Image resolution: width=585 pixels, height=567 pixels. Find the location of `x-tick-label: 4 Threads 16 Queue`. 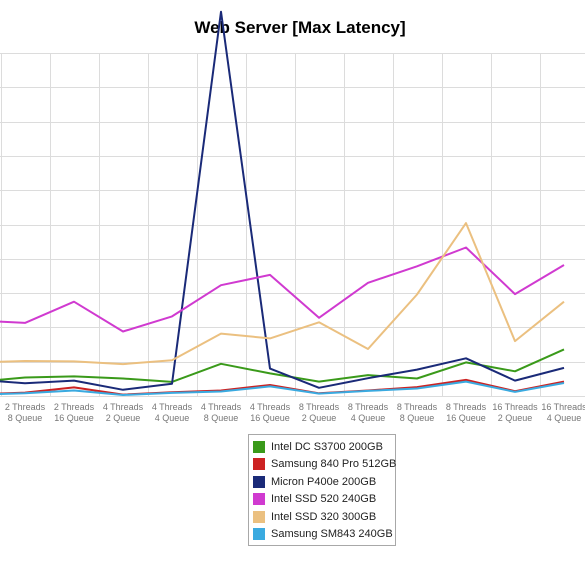

x-tick-label: 4 Threads 16 Queue is located at coordinates (270, 412).